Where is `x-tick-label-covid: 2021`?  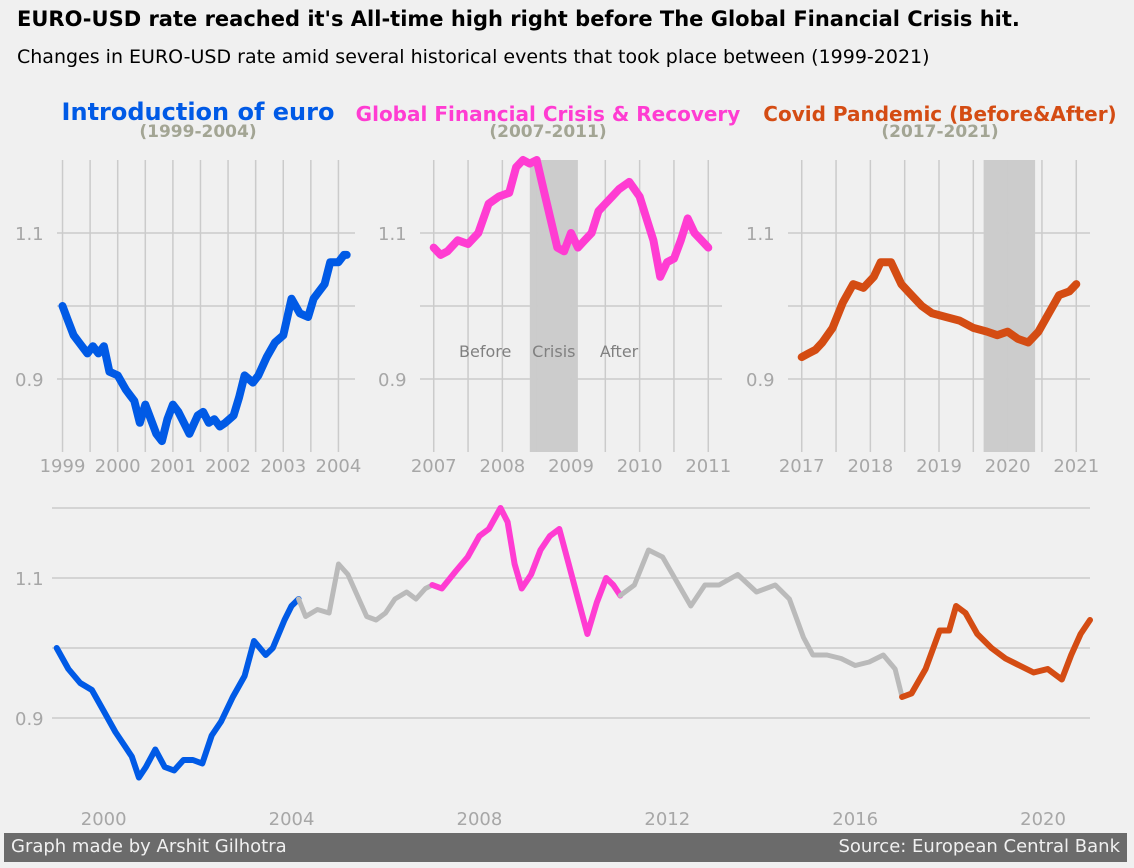 x-tick-label-covid: 2021 is located at coordinates (1076, 466).